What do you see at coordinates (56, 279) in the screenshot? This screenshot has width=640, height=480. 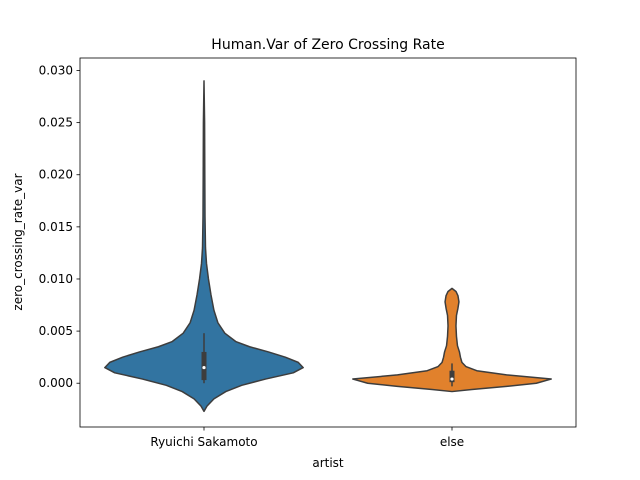 I see `y-tick-label: 0.010` at bounding box center [56, 279].